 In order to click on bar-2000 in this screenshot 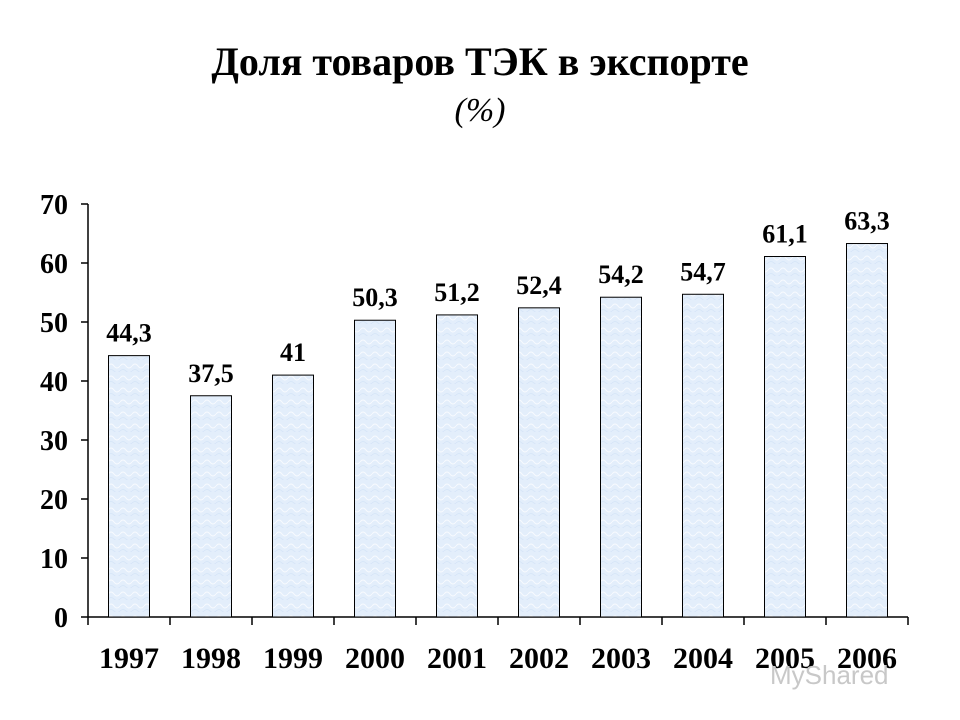, I will do `click(375, 468)`.